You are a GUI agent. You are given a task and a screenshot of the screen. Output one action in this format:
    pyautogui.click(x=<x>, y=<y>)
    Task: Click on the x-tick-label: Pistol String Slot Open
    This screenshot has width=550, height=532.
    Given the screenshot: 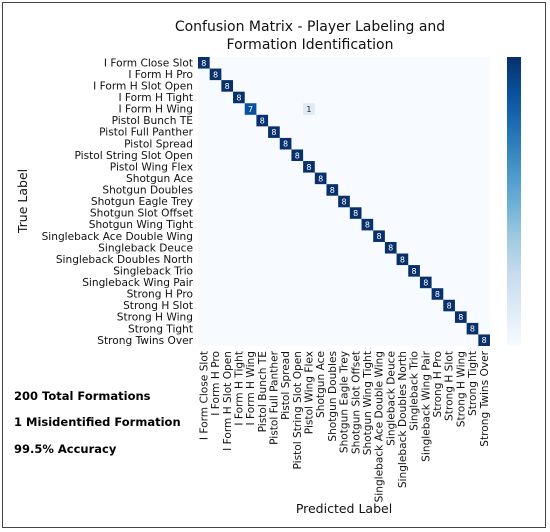 What is the action you would take?
    pyautogui.click(x=298, y=410)
    